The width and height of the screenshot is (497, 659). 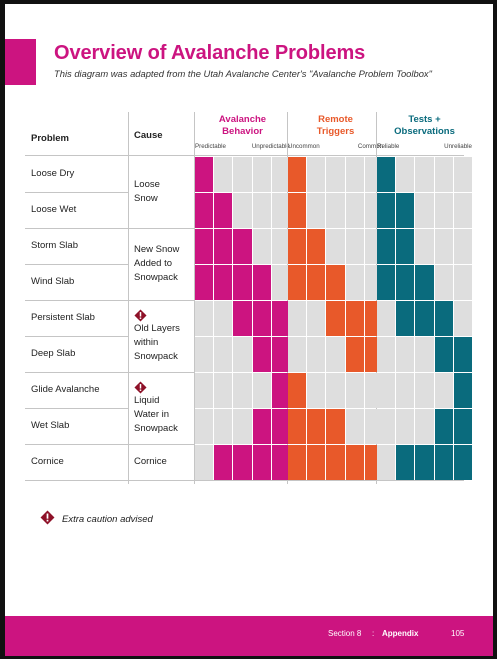 I want to click on scale-left-label-2: Reliable, so click(x=388, y=146).